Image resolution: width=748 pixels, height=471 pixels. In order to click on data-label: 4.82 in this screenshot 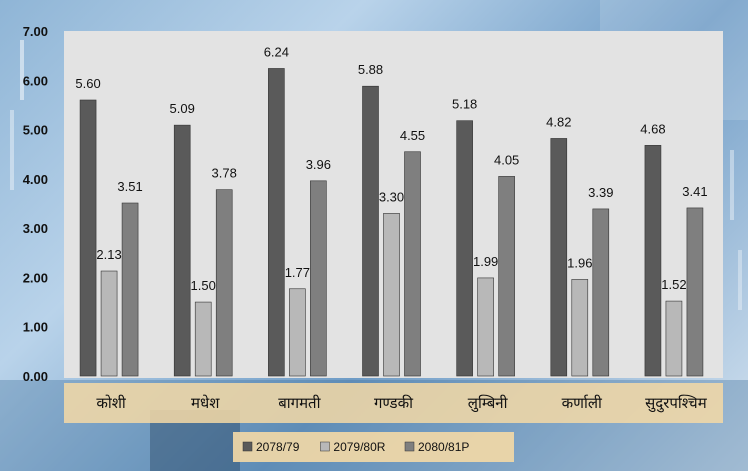, I will do `click(558, 121)`.